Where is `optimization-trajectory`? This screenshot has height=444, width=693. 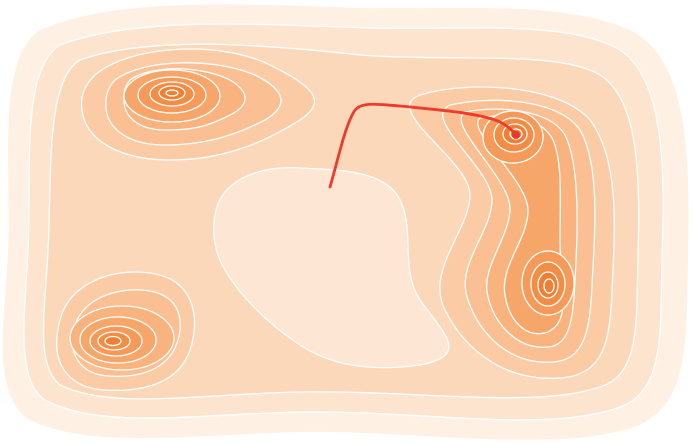
optimization-trajectory is located at coordinates (423, 145).